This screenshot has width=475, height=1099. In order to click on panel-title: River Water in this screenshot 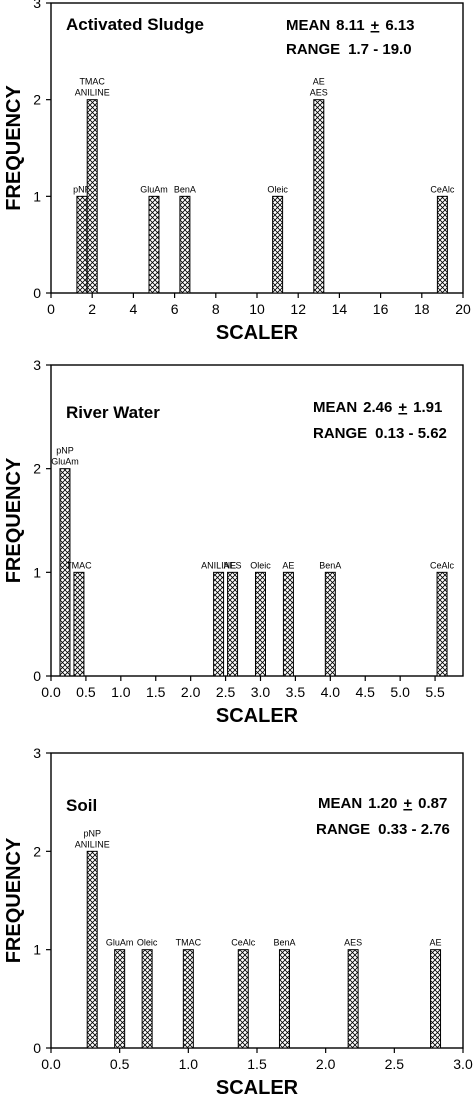, I will do `click(113, 412)`.